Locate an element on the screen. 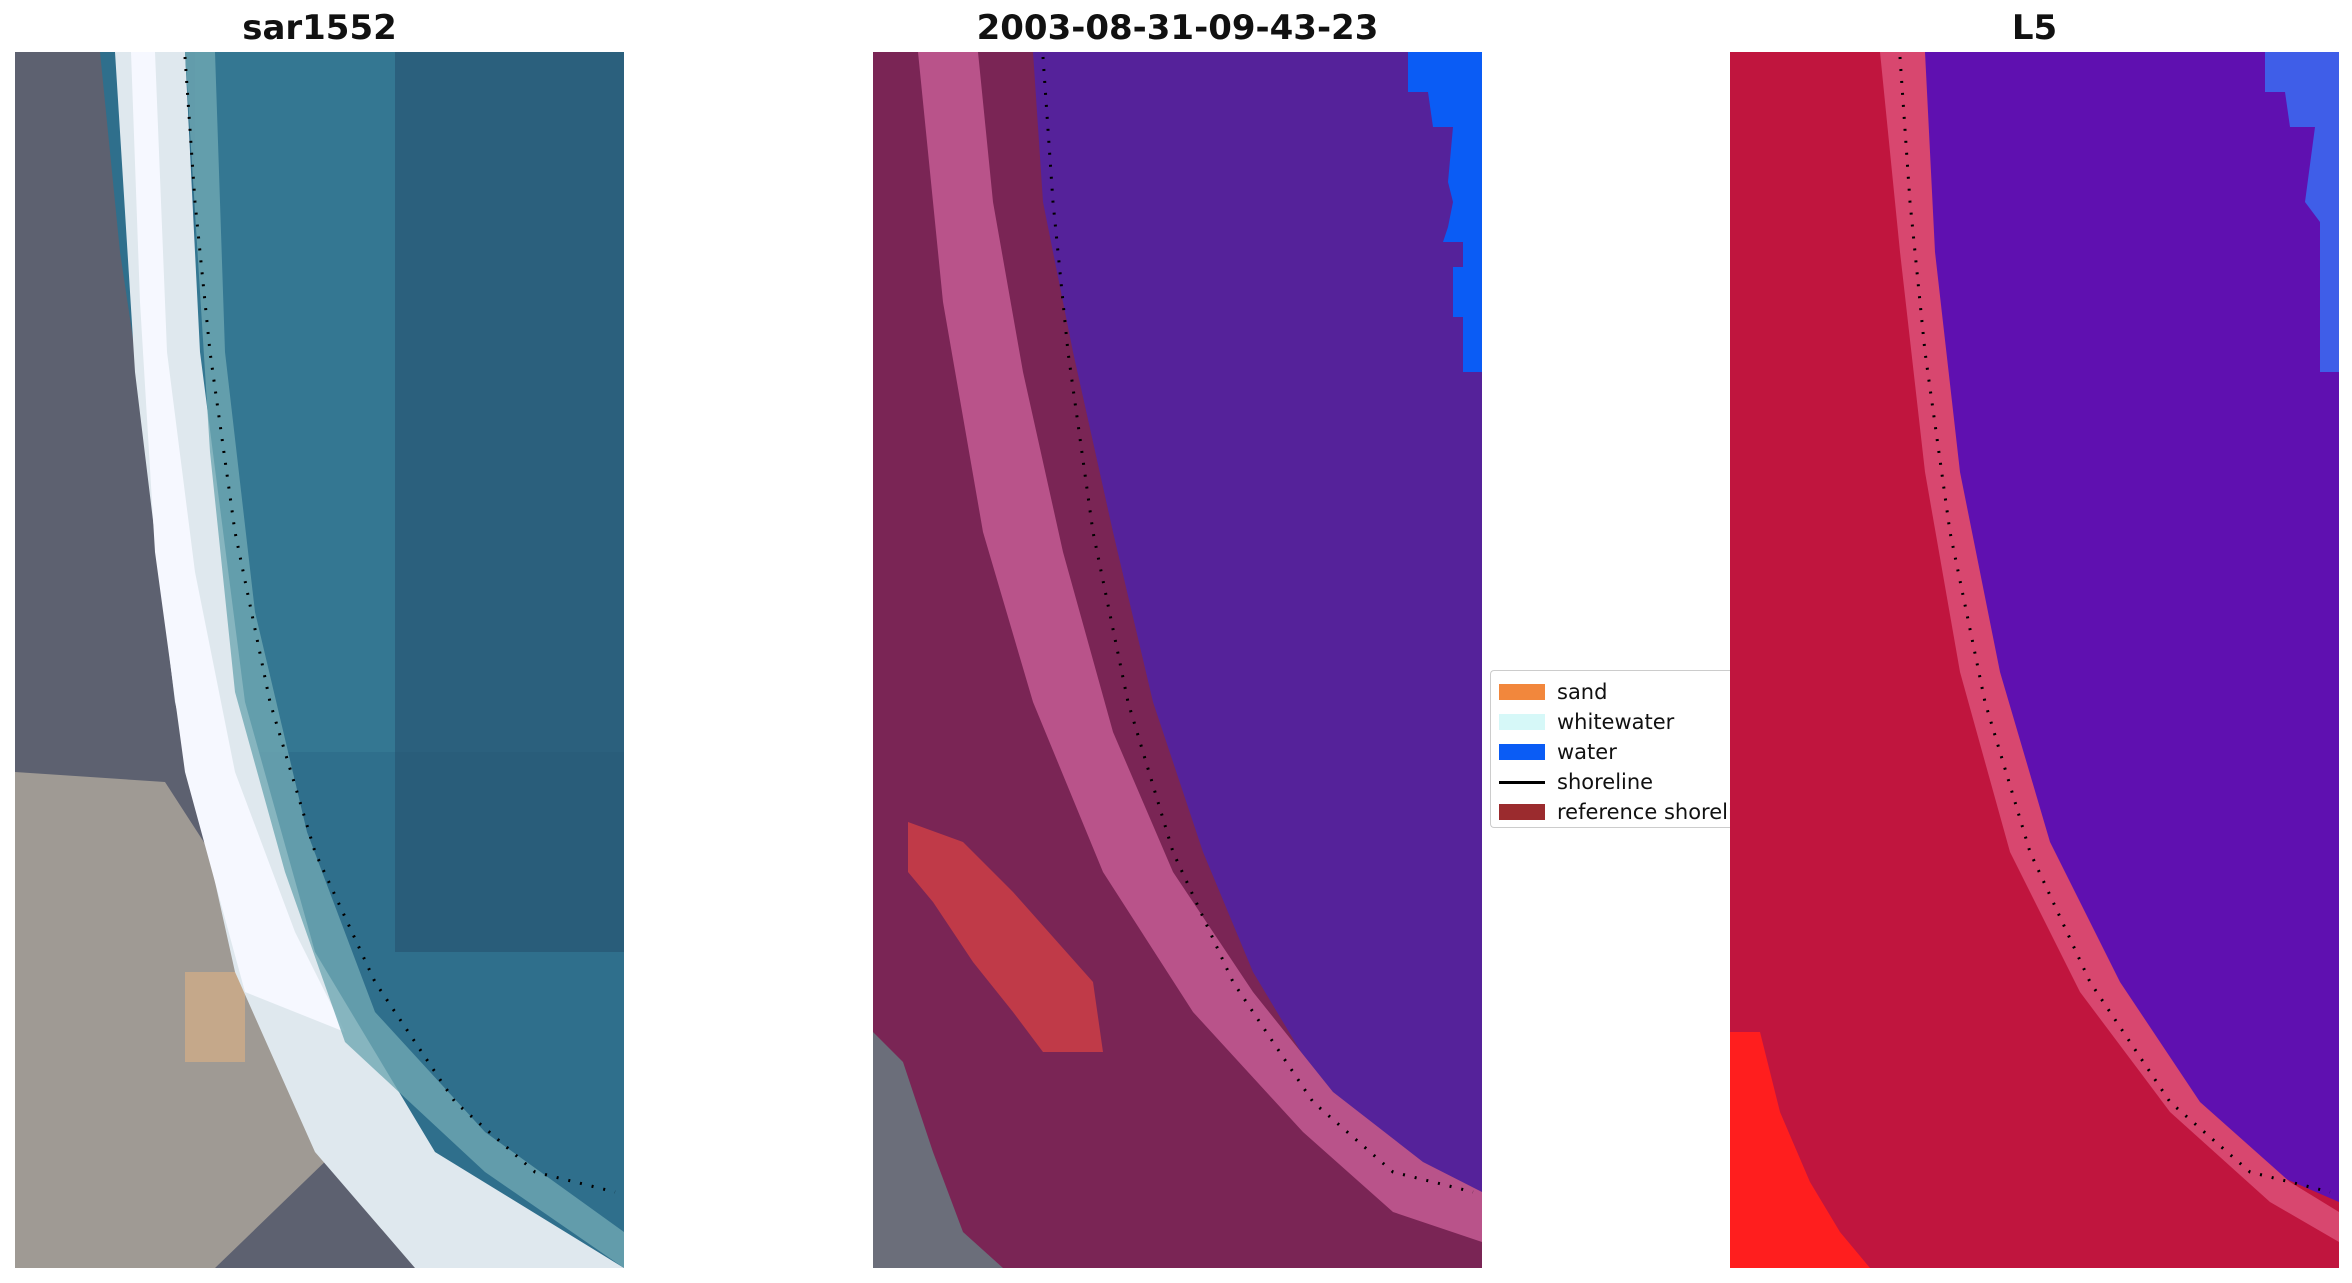 This screenshot has height=1283, width=2352. legend-item-reference-shoreline: reference shoreline is located at coordinates (1610, 812).